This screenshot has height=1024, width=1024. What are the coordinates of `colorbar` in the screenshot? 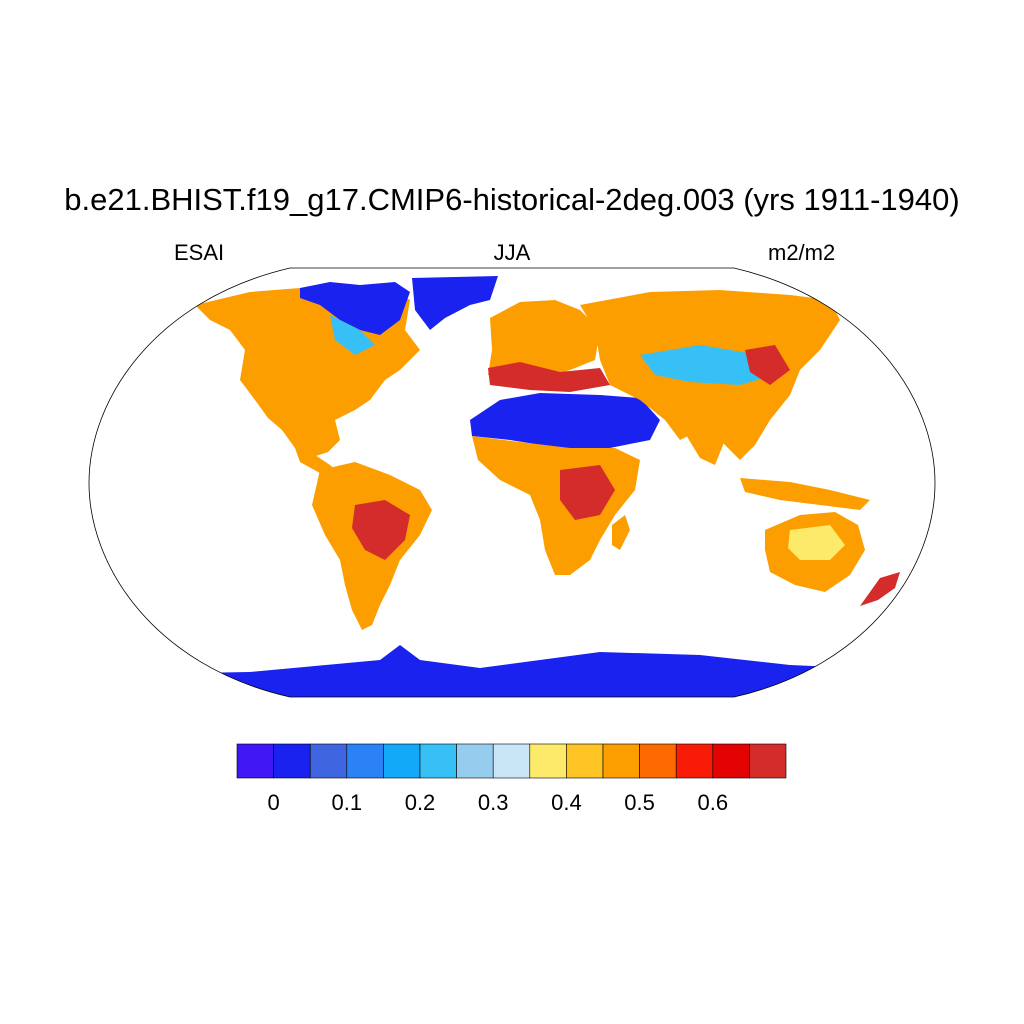 It's located at (511, 761).